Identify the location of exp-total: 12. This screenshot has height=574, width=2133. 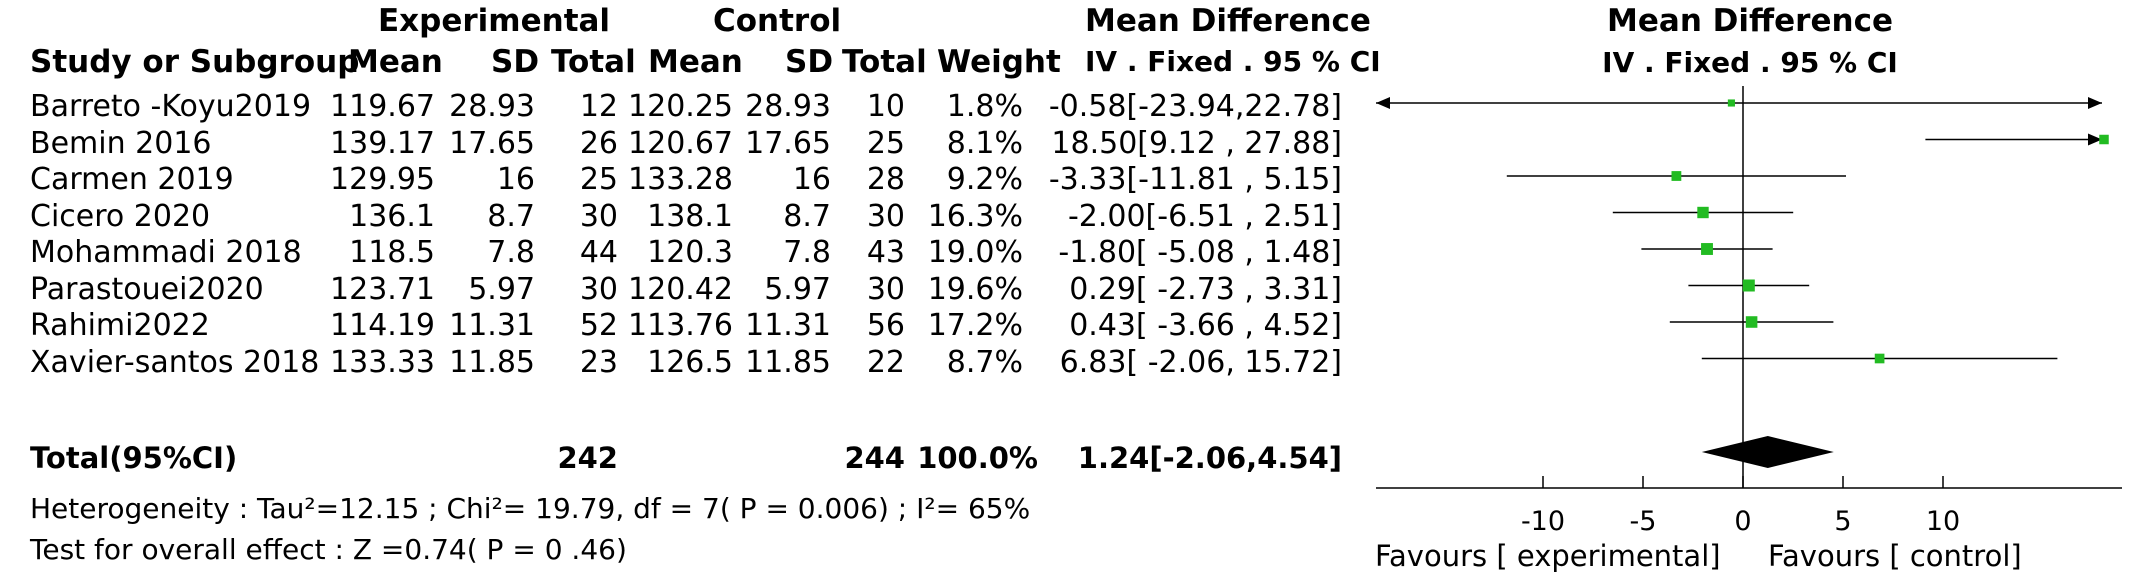
(598, 106).